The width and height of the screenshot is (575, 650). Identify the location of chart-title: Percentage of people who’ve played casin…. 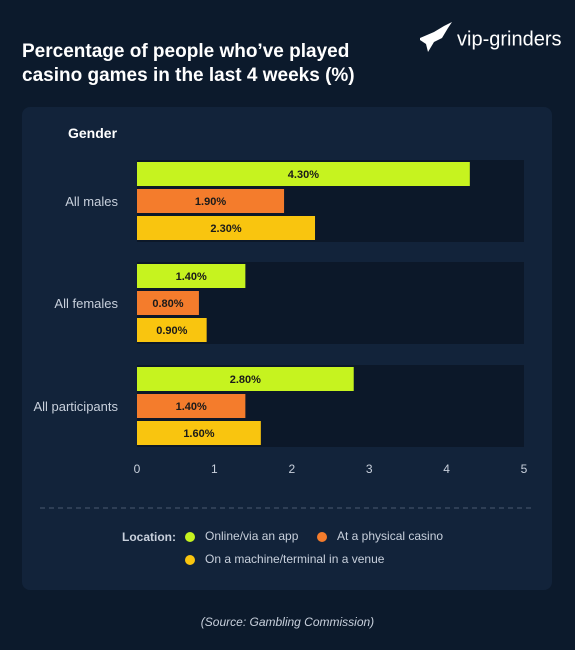
(188, 63).